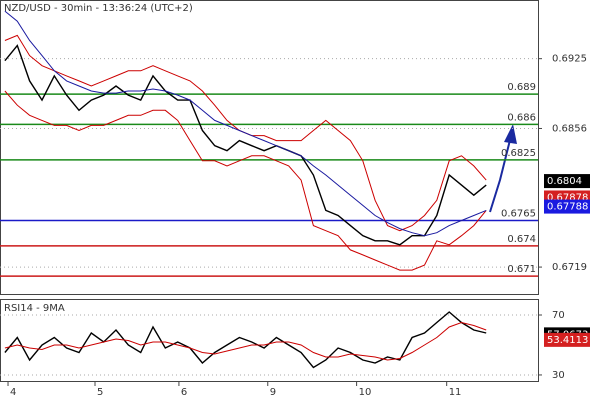 The width and height of the screenshot is (590, 400). What do you see at coordinates (98, 8) in the screenshot?
I see `chart-title: NZD/USD - 30min - 13:36:24 (UTC+2)` at bounding box center [98, 8].